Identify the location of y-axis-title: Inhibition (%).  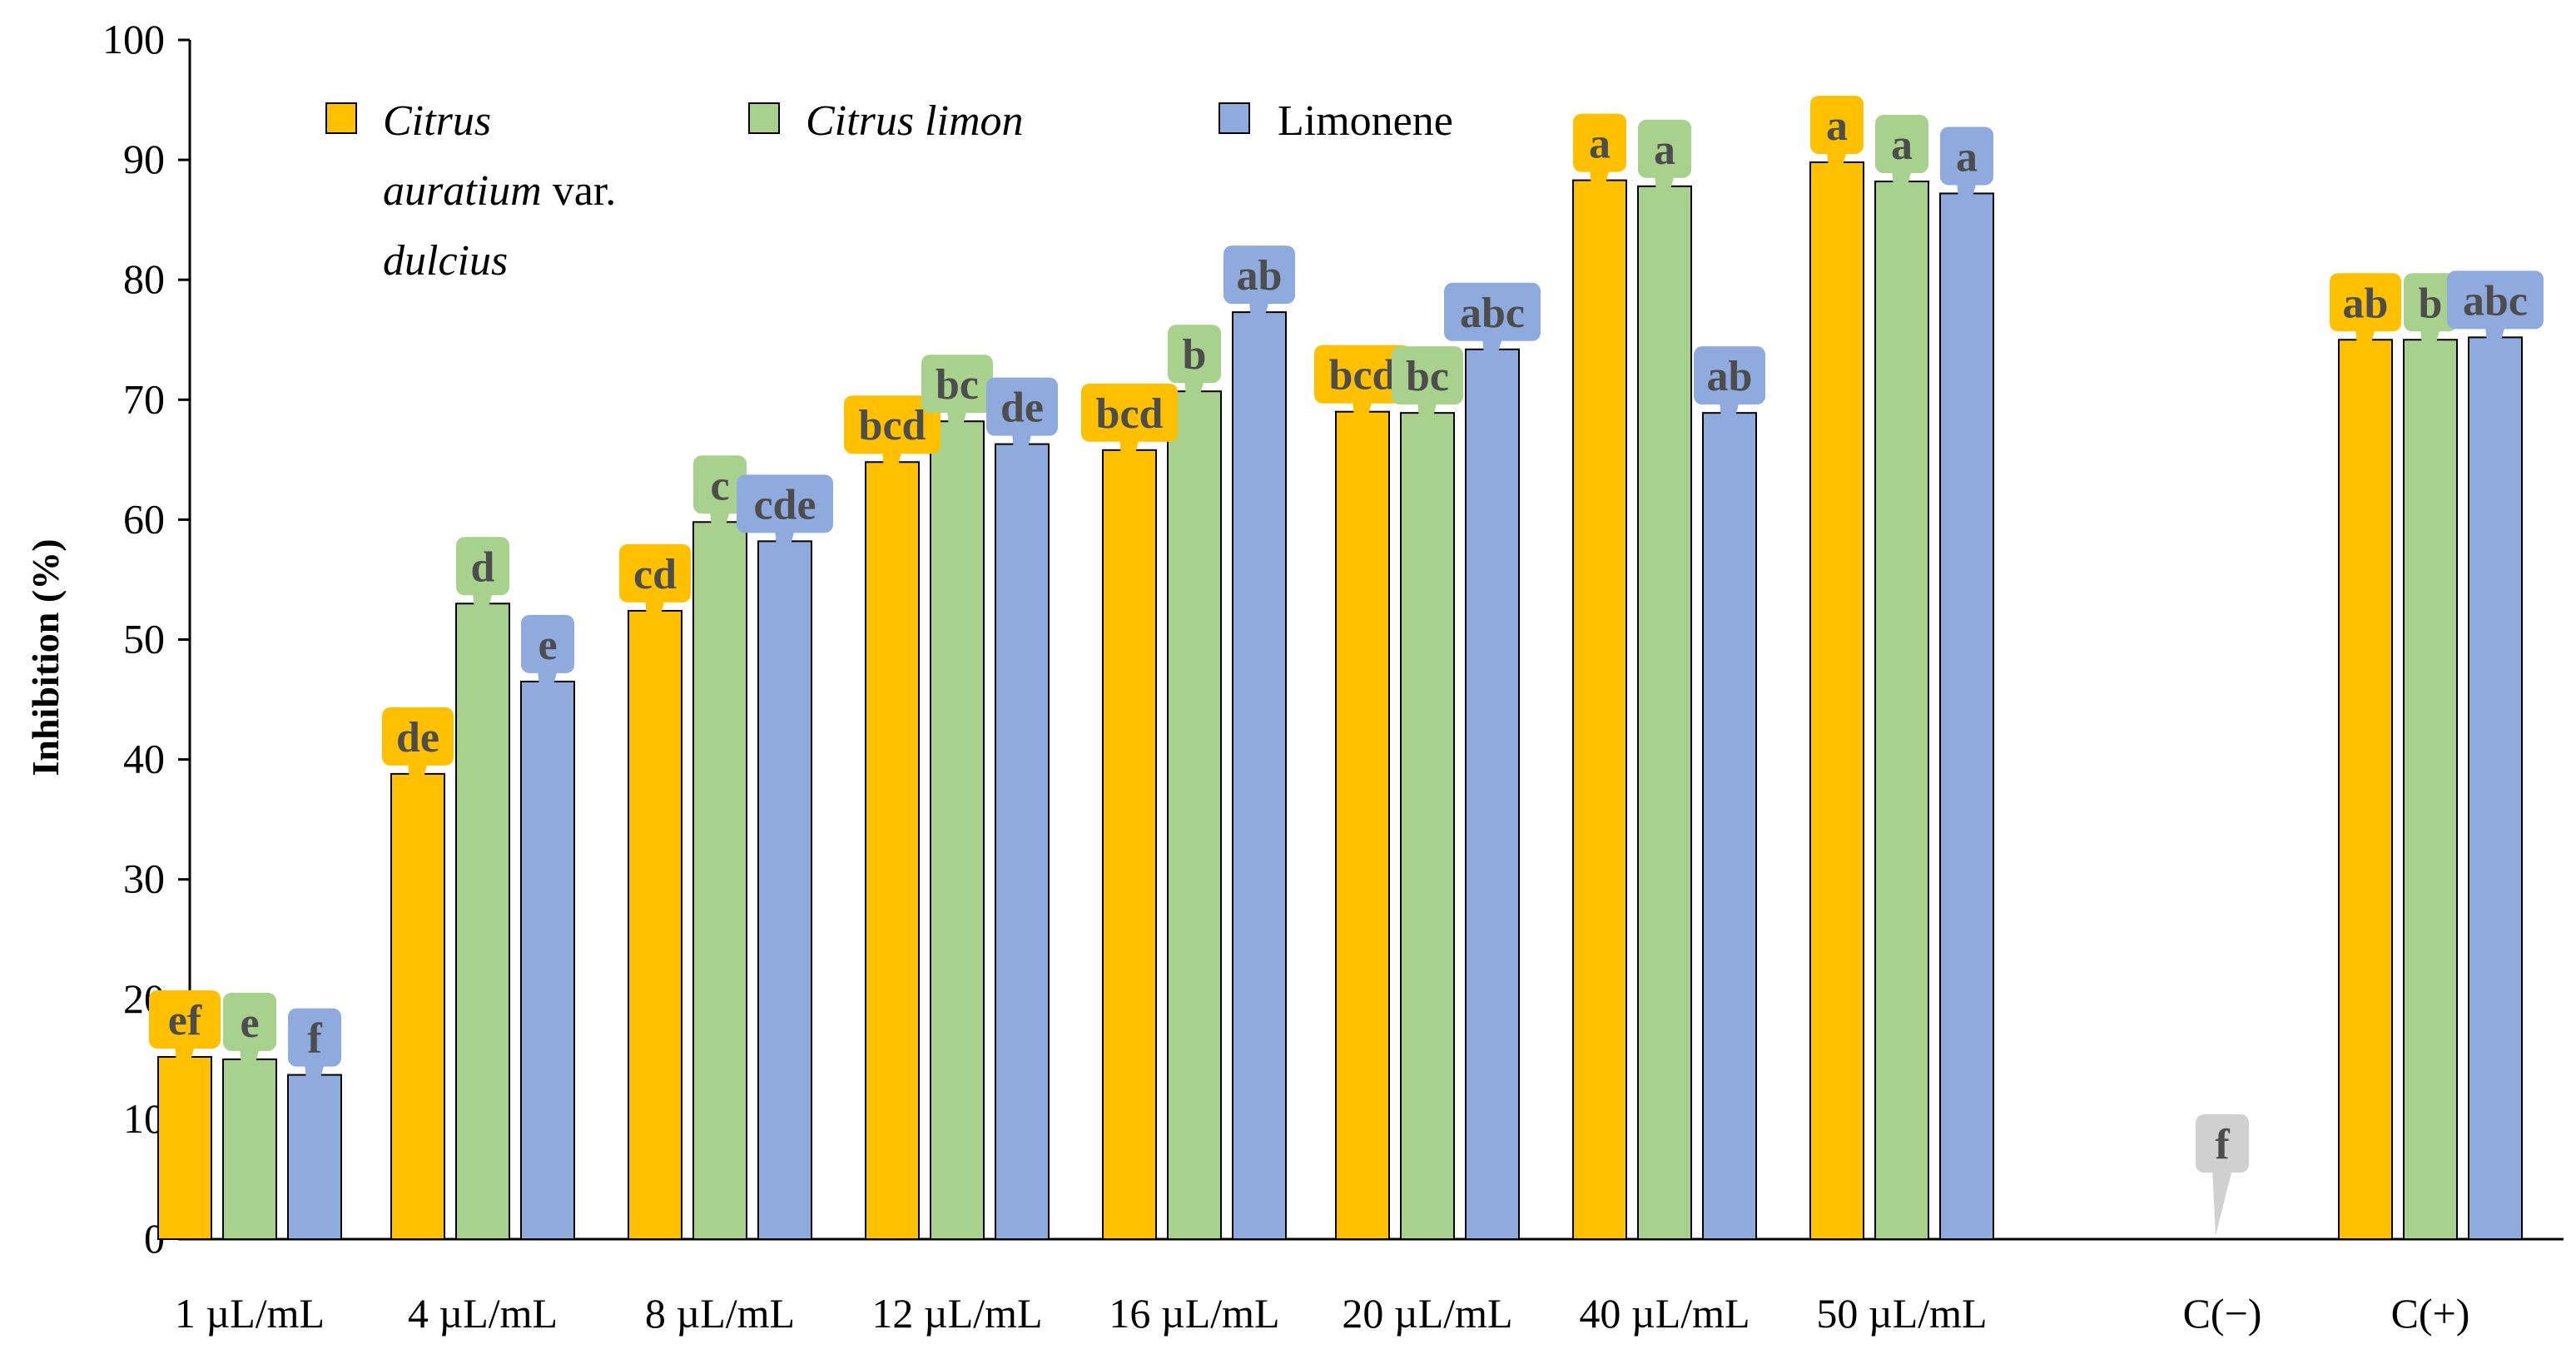
(45, 657).